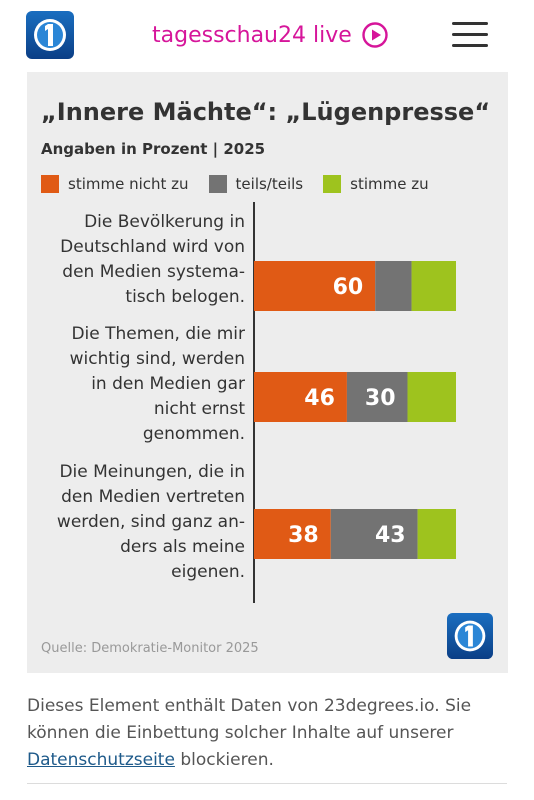 The height and width of the screenshot is (800, 534). Describe the element at coordinates (101, 760) in the screenshot. I see `privacy-page-link: Datenschutzseite` at that location.